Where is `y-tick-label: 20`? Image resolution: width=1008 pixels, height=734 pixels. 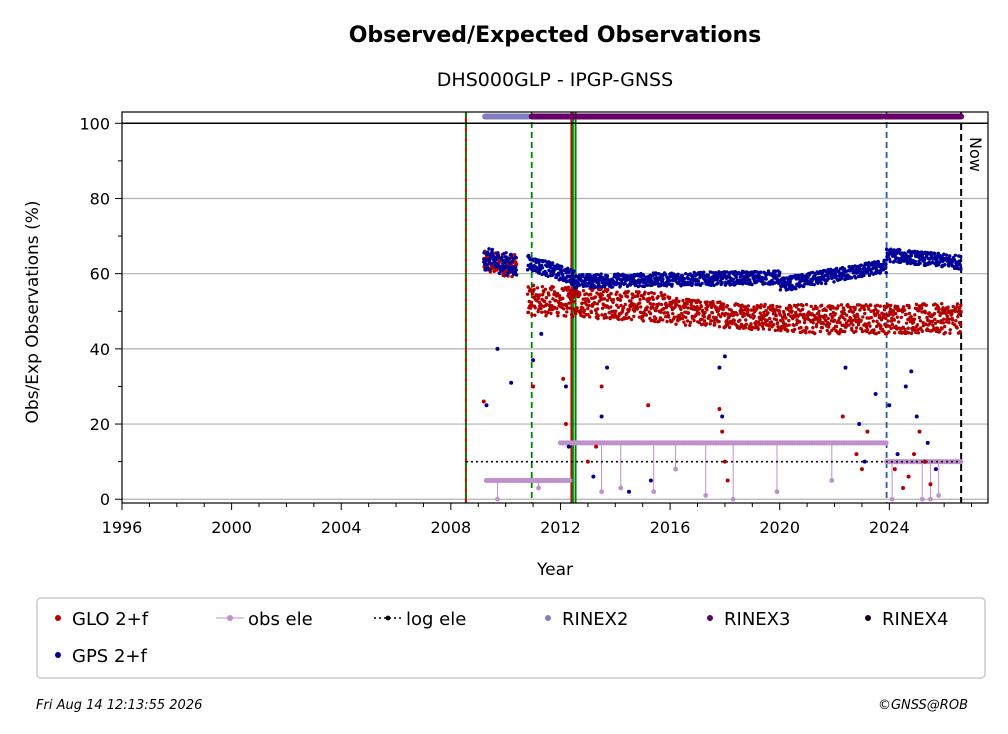 y-tick-label: 20 is located at coordinates (100, 424).